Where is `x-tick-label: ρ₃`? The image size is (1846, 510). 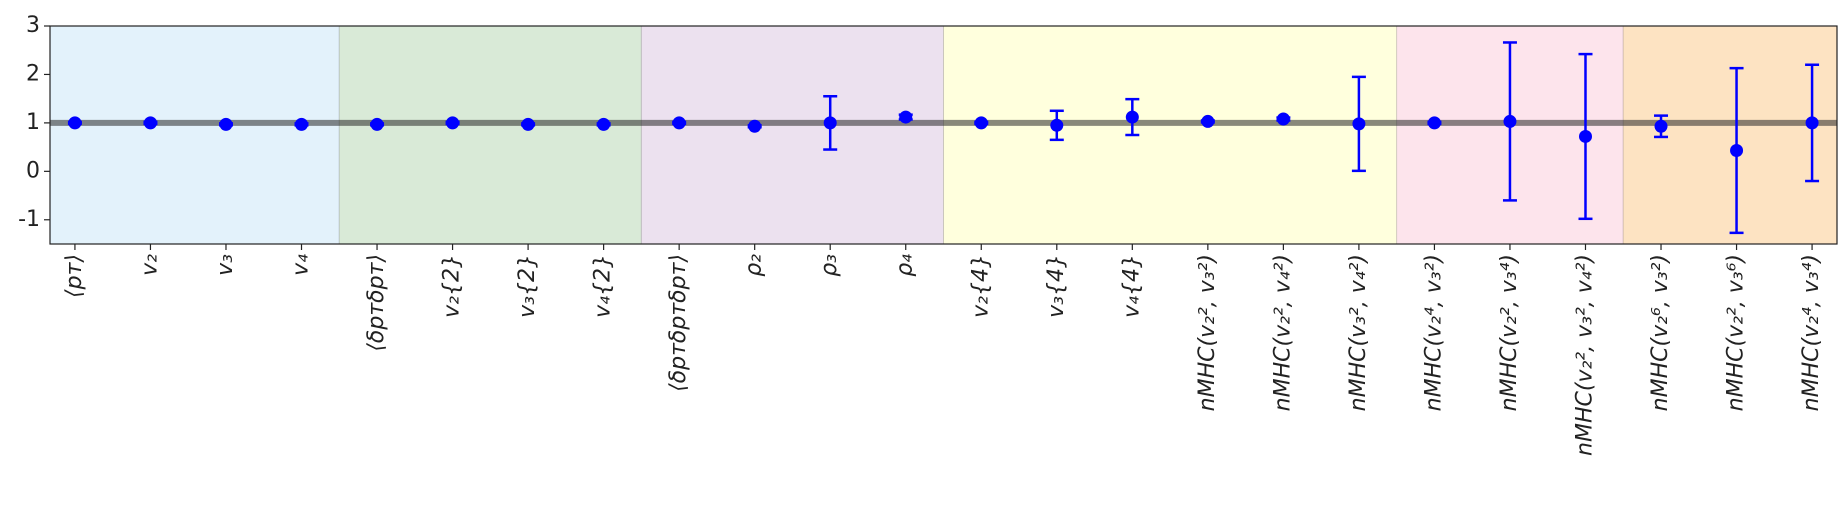 x-tick-label: ρ₃ is located at coordinates (829, 265).